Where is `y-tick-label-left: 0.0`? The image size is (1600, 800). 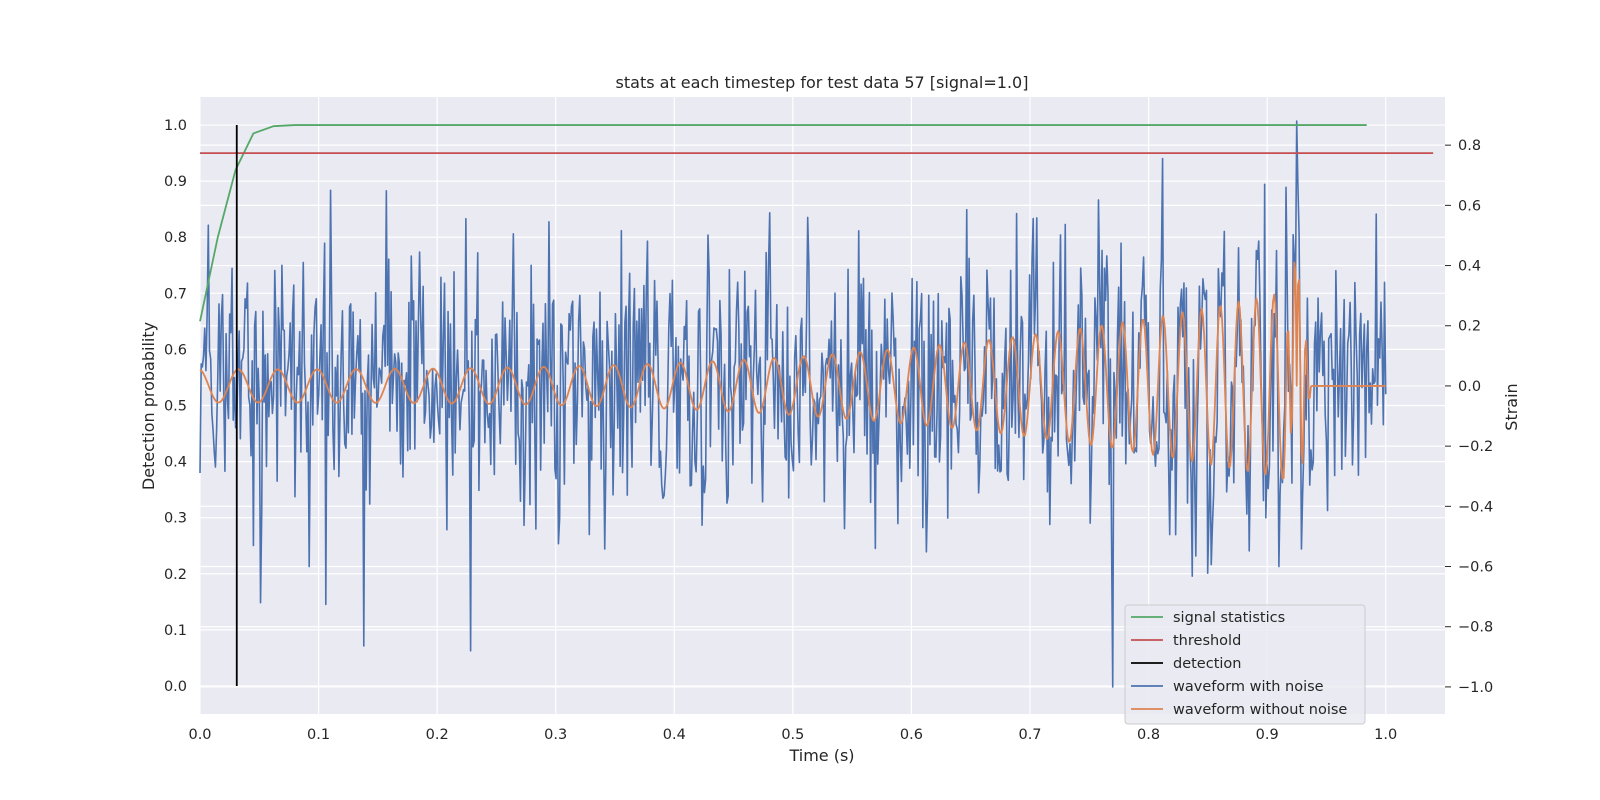 y-tick-label-left: 0.0 is located at coordinates (175, 687).